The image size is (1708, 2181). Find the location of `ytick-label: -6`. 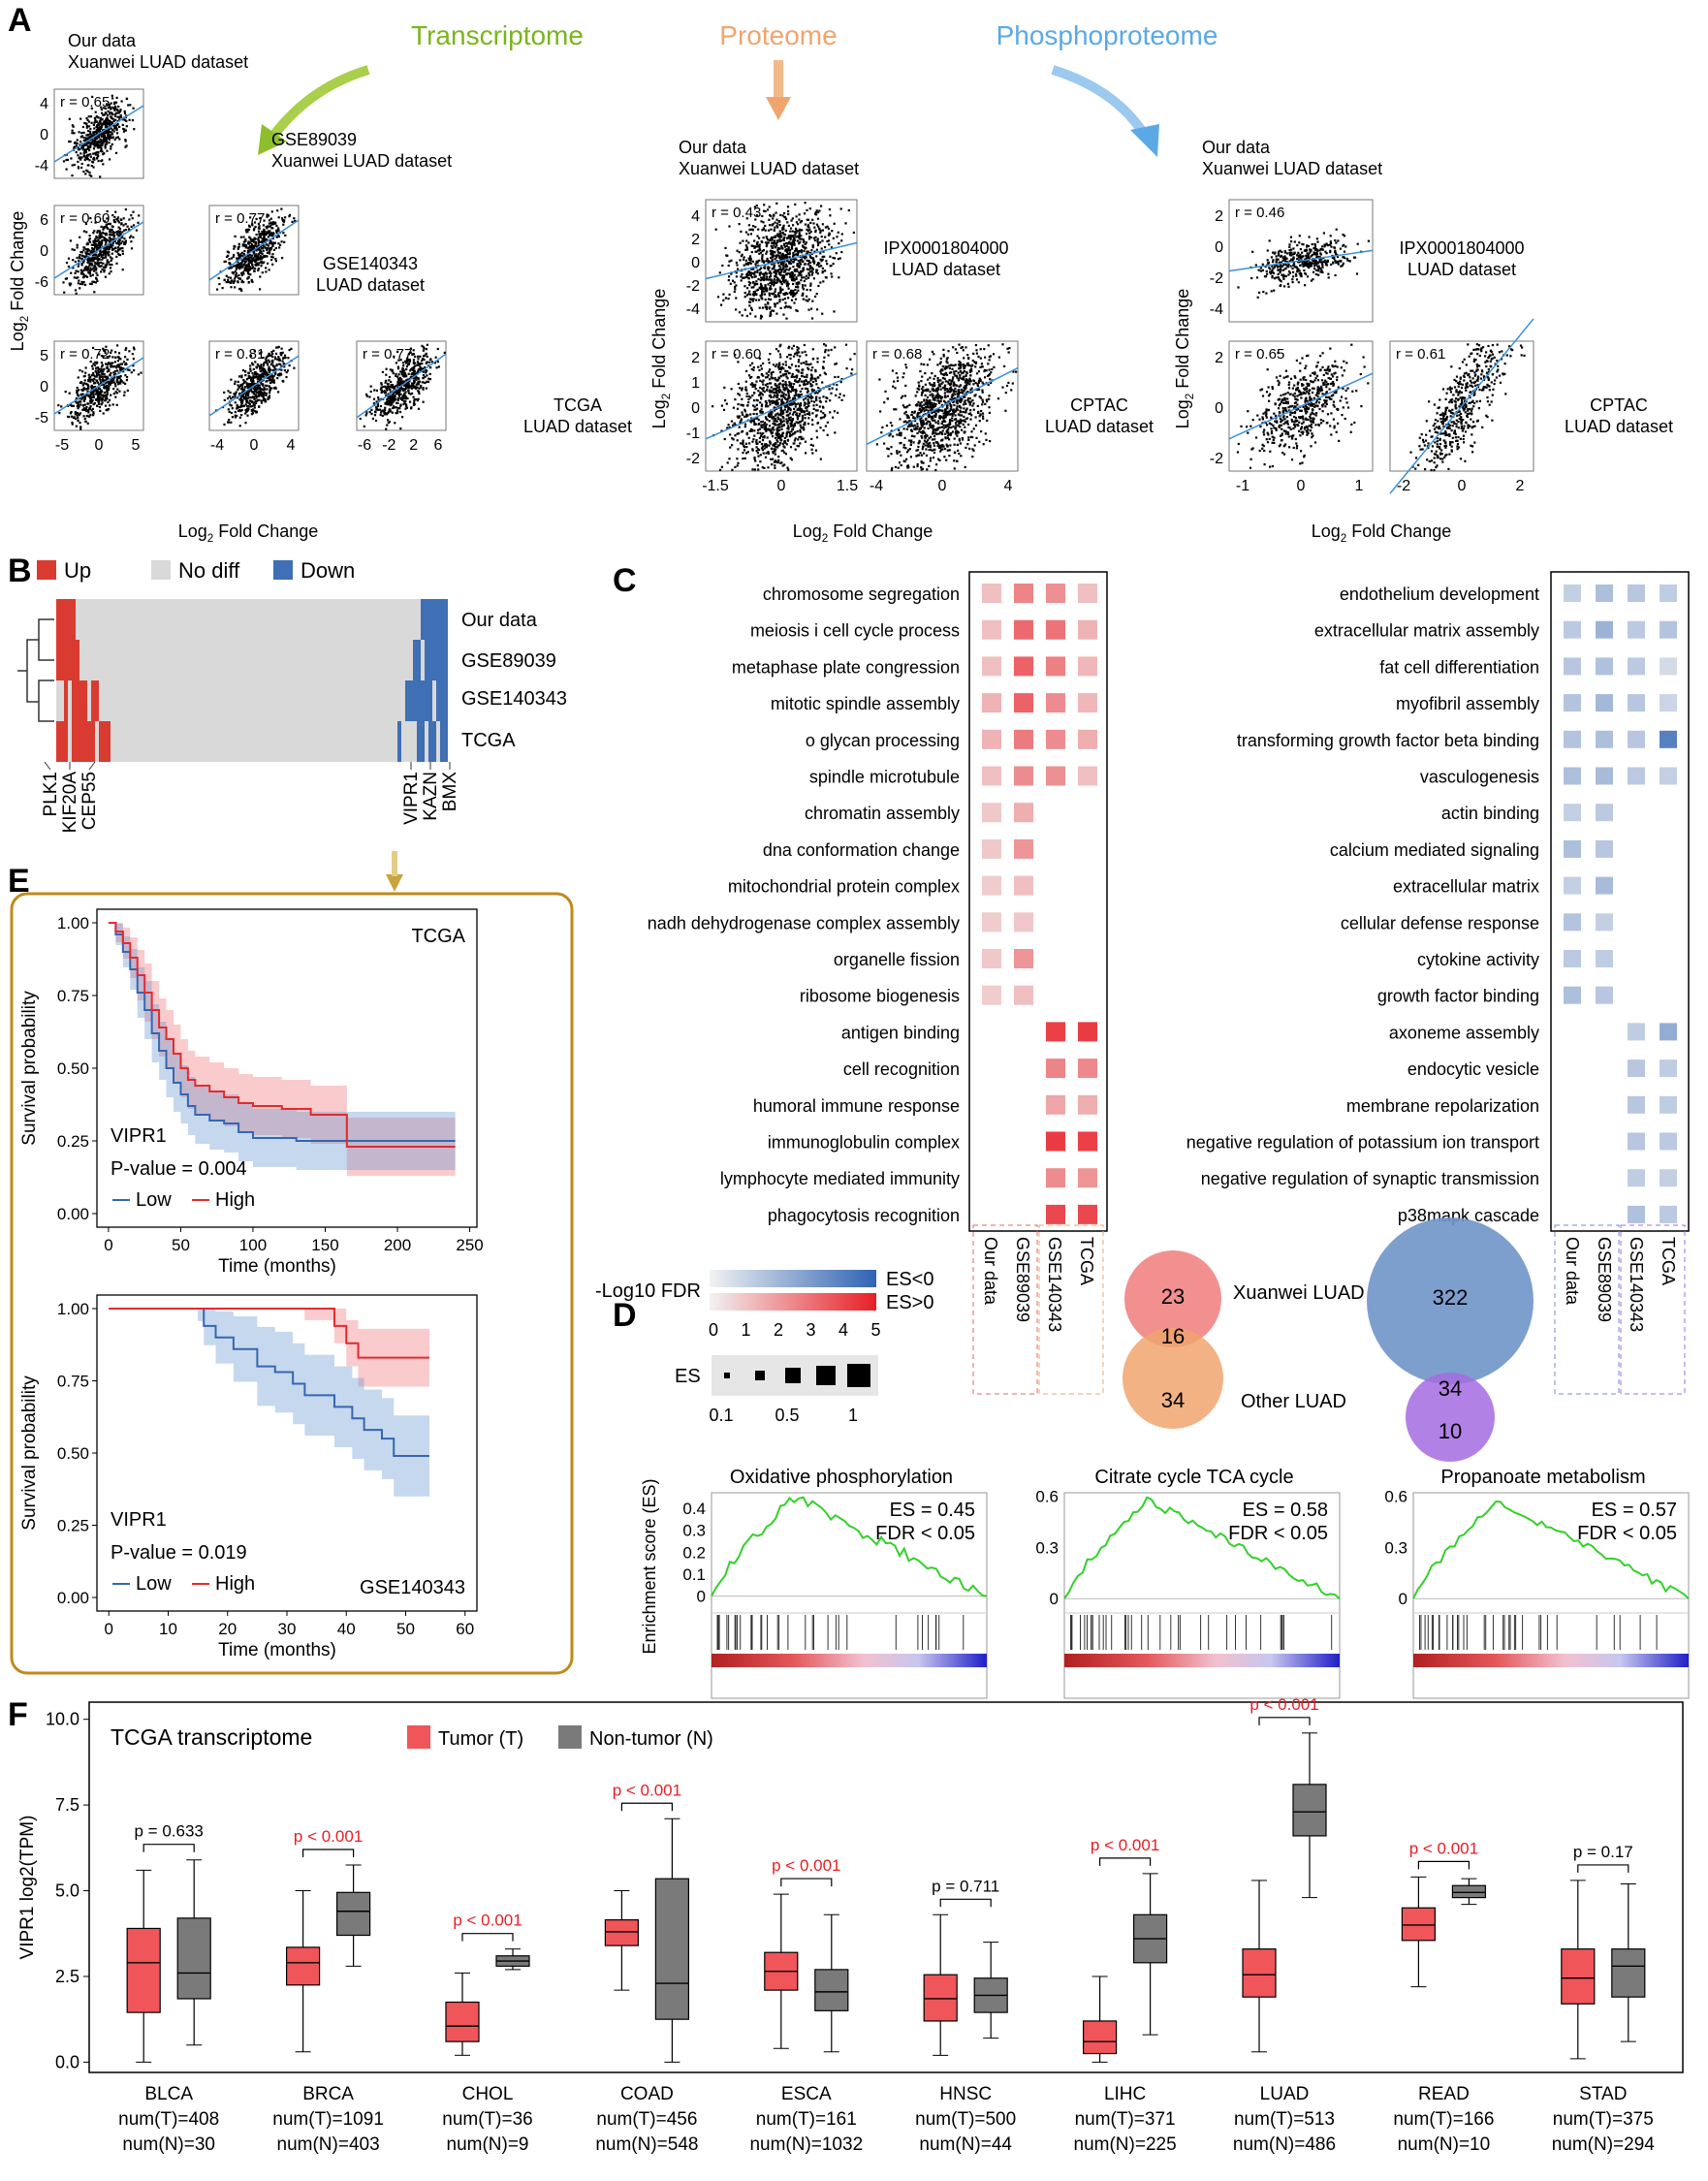

ytick-label: -6 is located at coordinates (41, 282).